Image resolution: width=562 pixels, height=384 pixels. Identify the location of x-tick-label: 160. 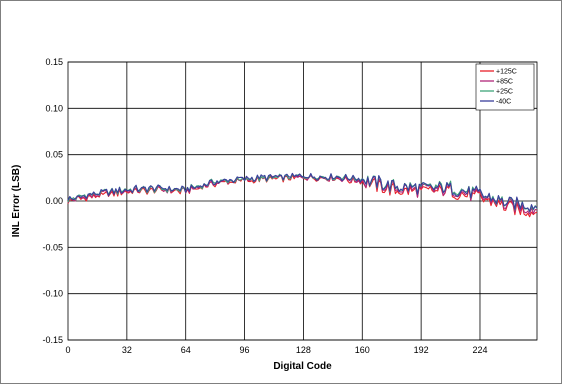
(362, 350).